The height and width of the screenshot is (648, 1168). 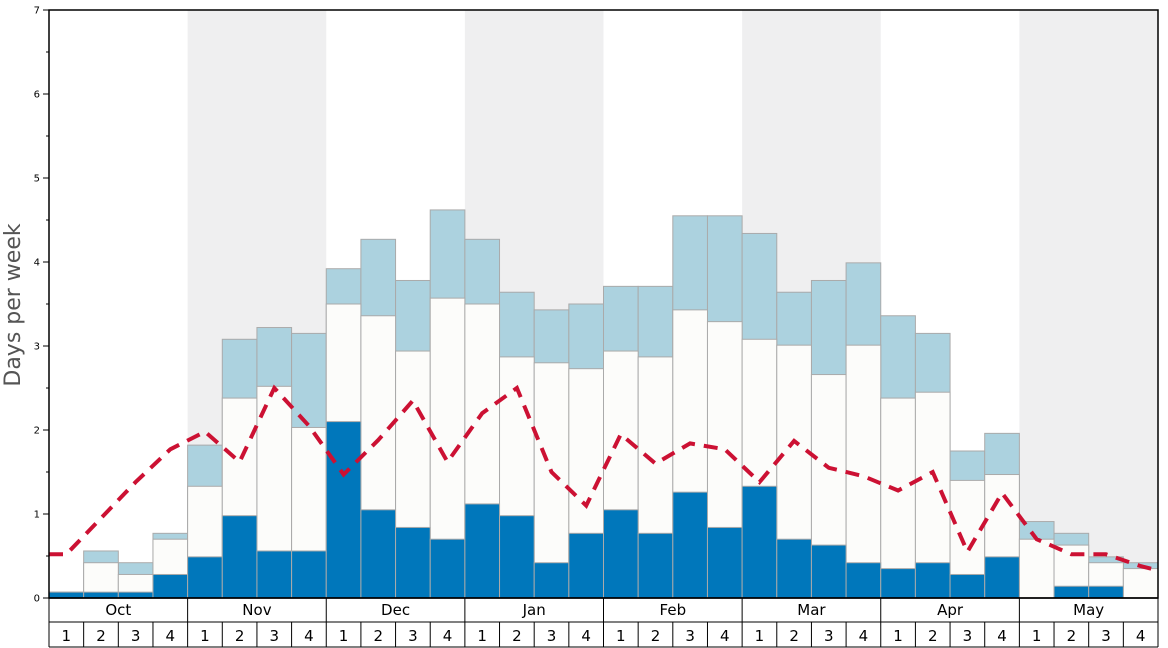 What do you see at coordinates (309, 636) in the screenshot?
I see `week-label-nov-4: 4` at bounding box center [309, 636].